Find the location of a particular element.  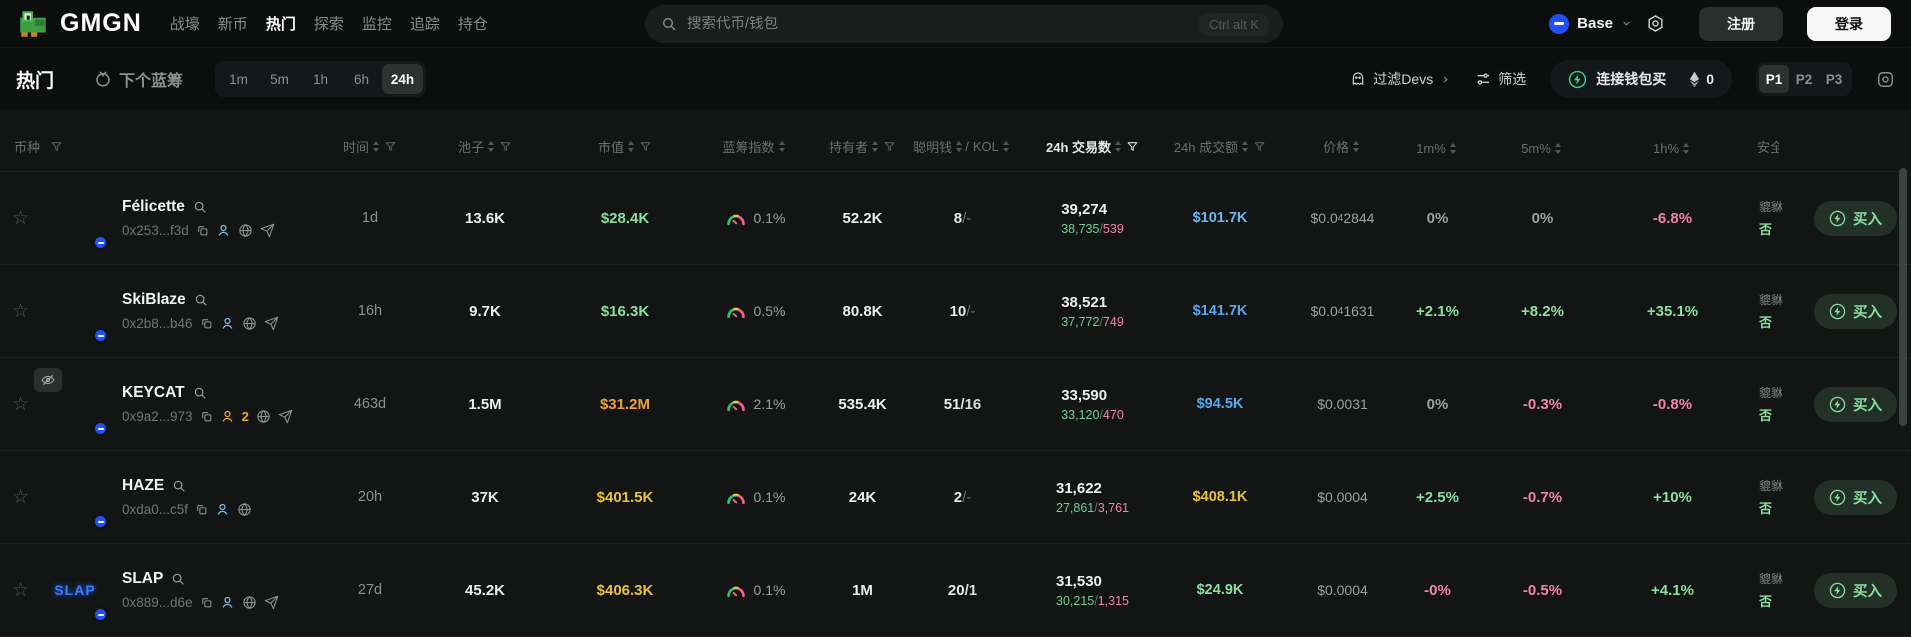

search-input is located at coordinates (943, 24).